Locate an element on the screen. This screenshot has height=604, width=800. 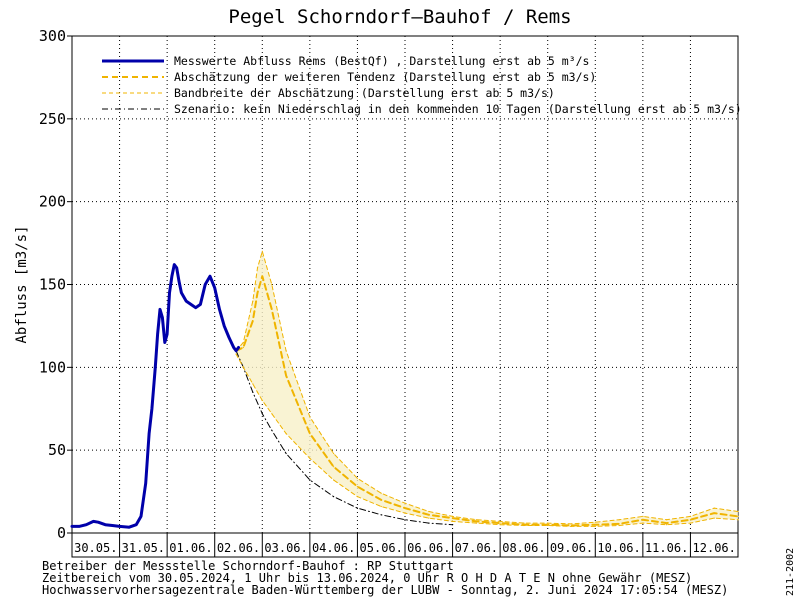
x-tick-label: 04.06. is located at coordinates (333, 548).